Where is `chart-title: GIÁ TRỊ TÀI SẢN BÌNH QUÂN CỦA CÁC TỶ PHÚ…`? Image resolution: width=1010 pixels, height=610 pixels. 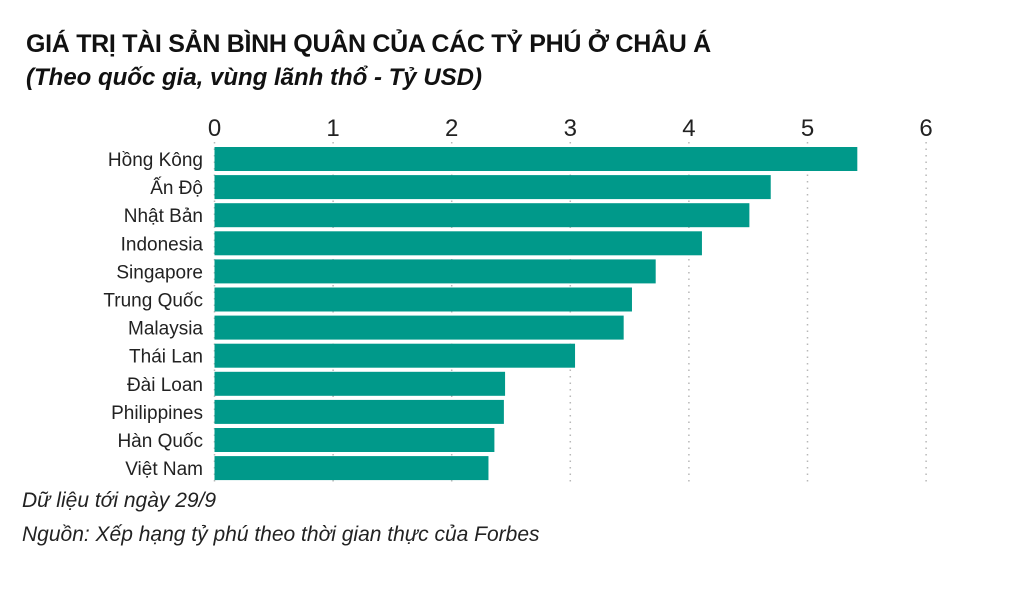 chart-title: GIÁ TRỊ TÀI SẢN BÌNH QUÂN CỦA CÁC TỶ PHÚ… is located at coordinates (368, 44).